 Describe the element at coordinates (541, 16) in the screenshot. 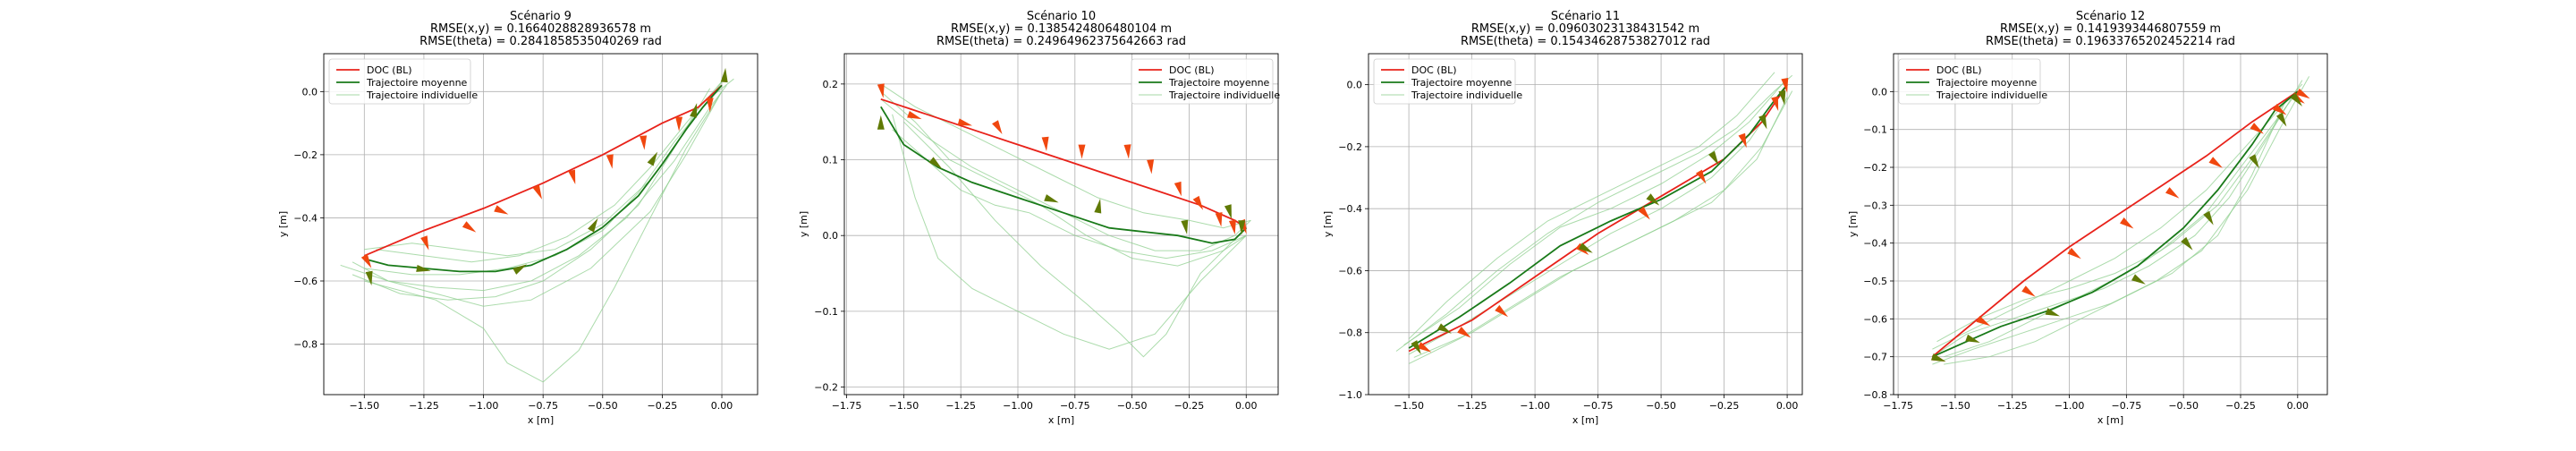

I see `chart-title-line: Scénario 9` at that location.